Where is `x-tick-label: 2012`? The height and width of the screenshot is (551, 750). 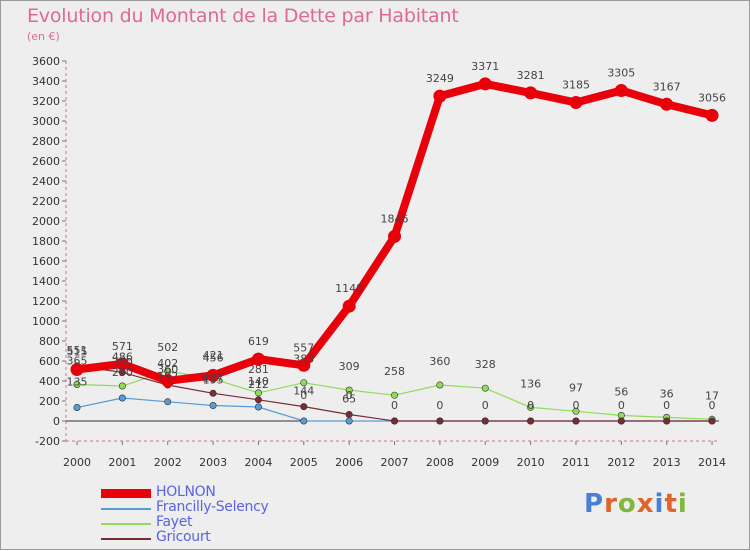 x-tick-label: 2012 is located at coordinates (621, 462).